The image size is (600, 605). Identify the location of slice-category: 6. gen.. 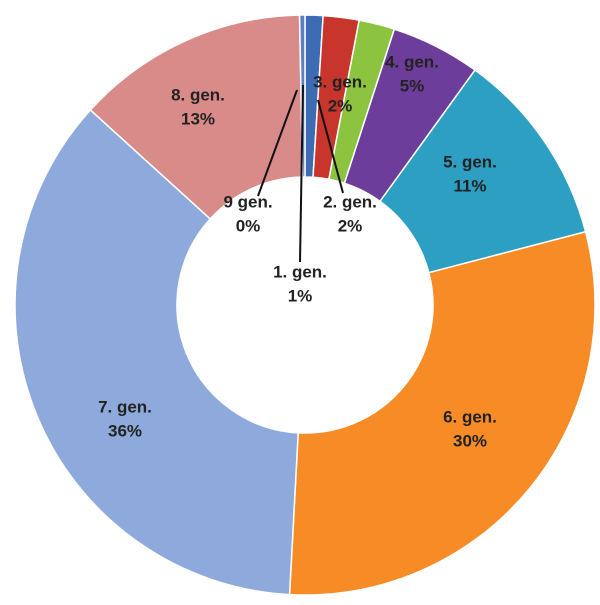
(470, 416).